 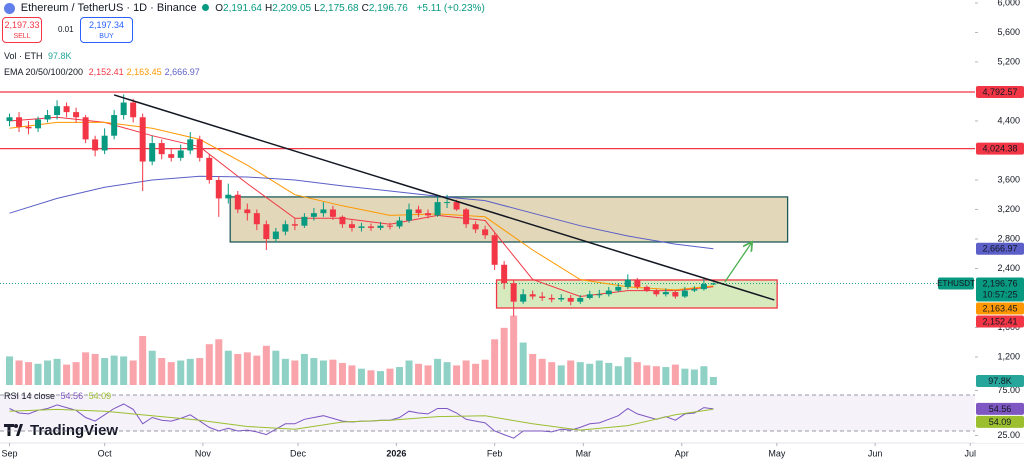 I want to click on x-tick-label: Dec, so click(x=298, y=453).